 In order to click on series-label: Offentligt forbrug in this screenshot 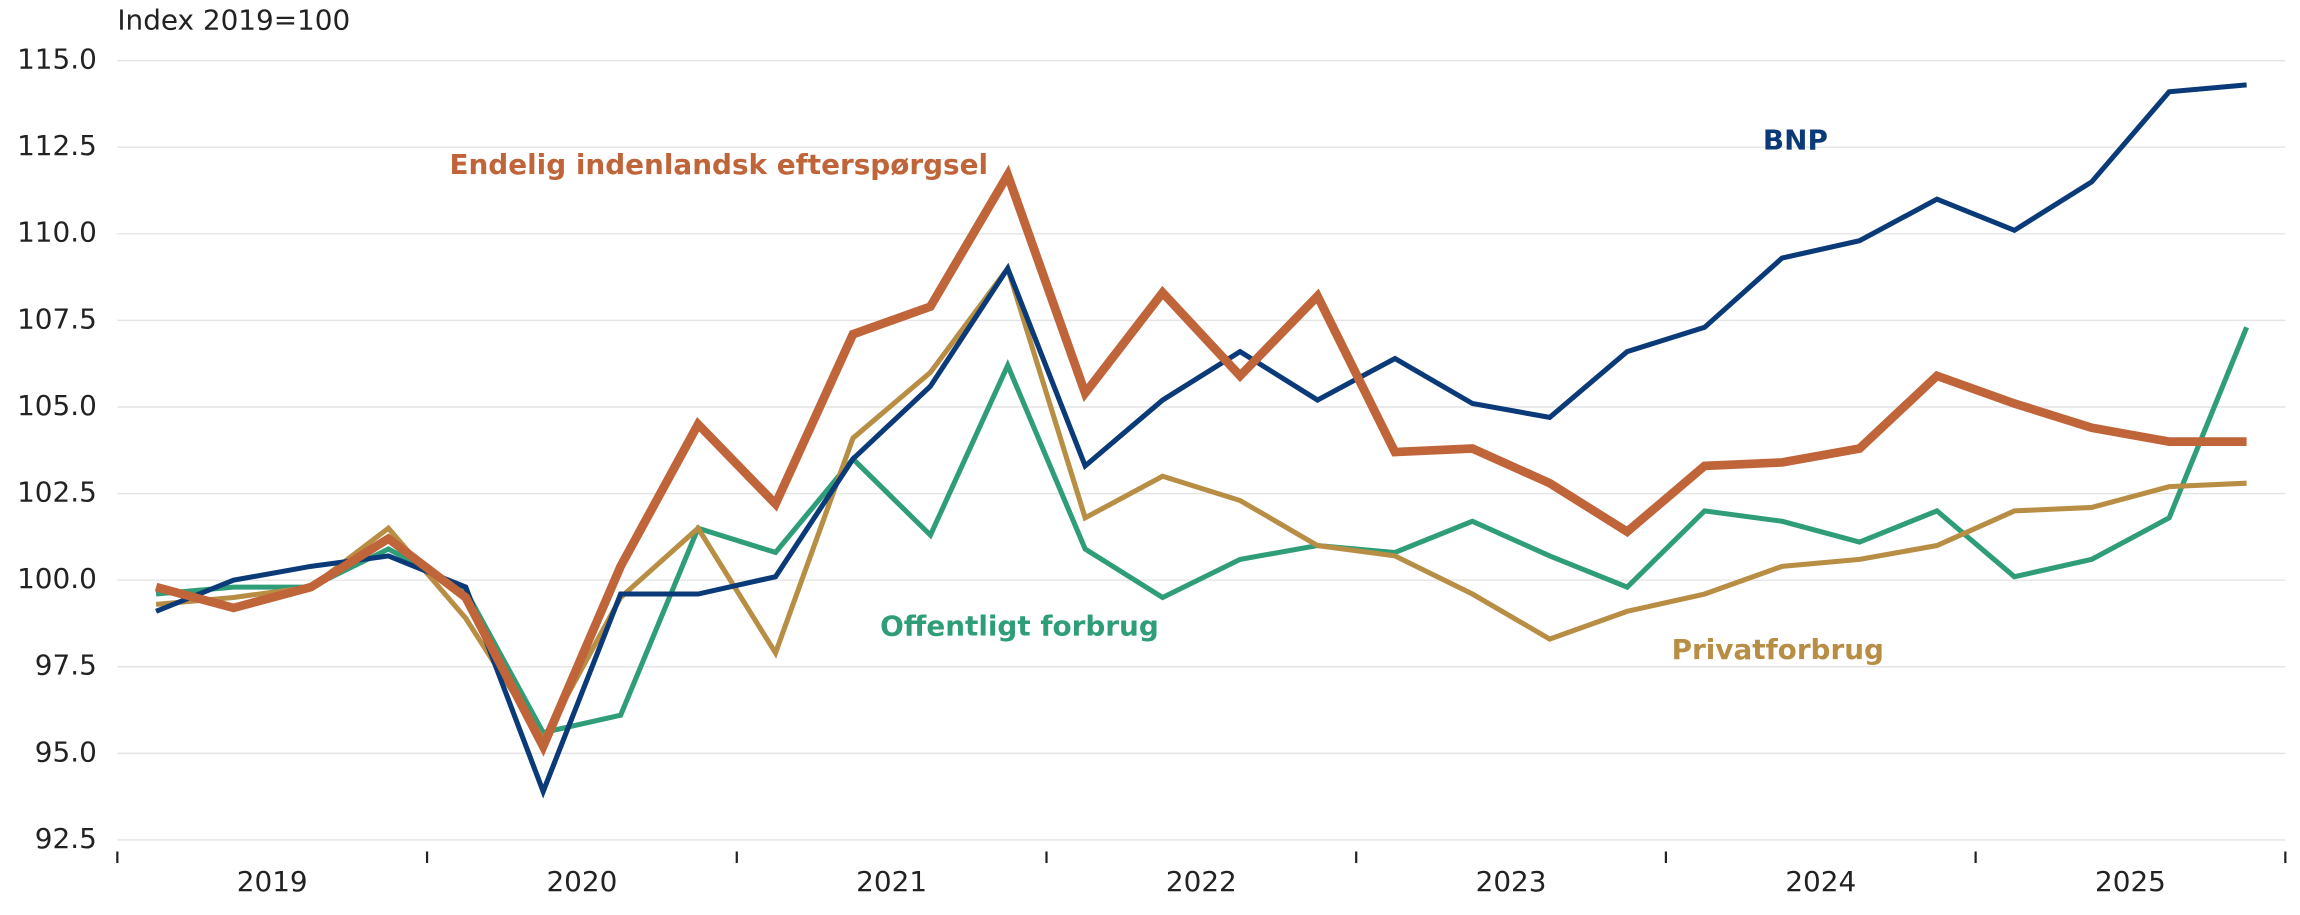, I will do `click(1019, 626)`.